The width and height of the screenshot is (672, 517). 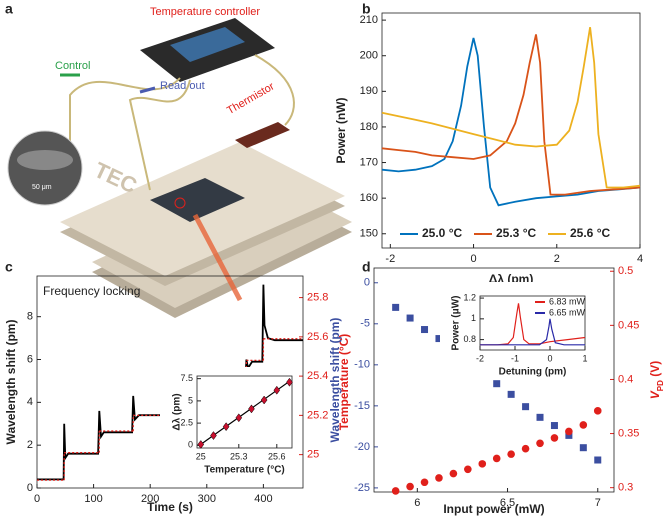 What do you see at coordinates (170, 507) in the screenshot?
I see `x-axis-label: Time (s)` at bounding box center [170, 507].